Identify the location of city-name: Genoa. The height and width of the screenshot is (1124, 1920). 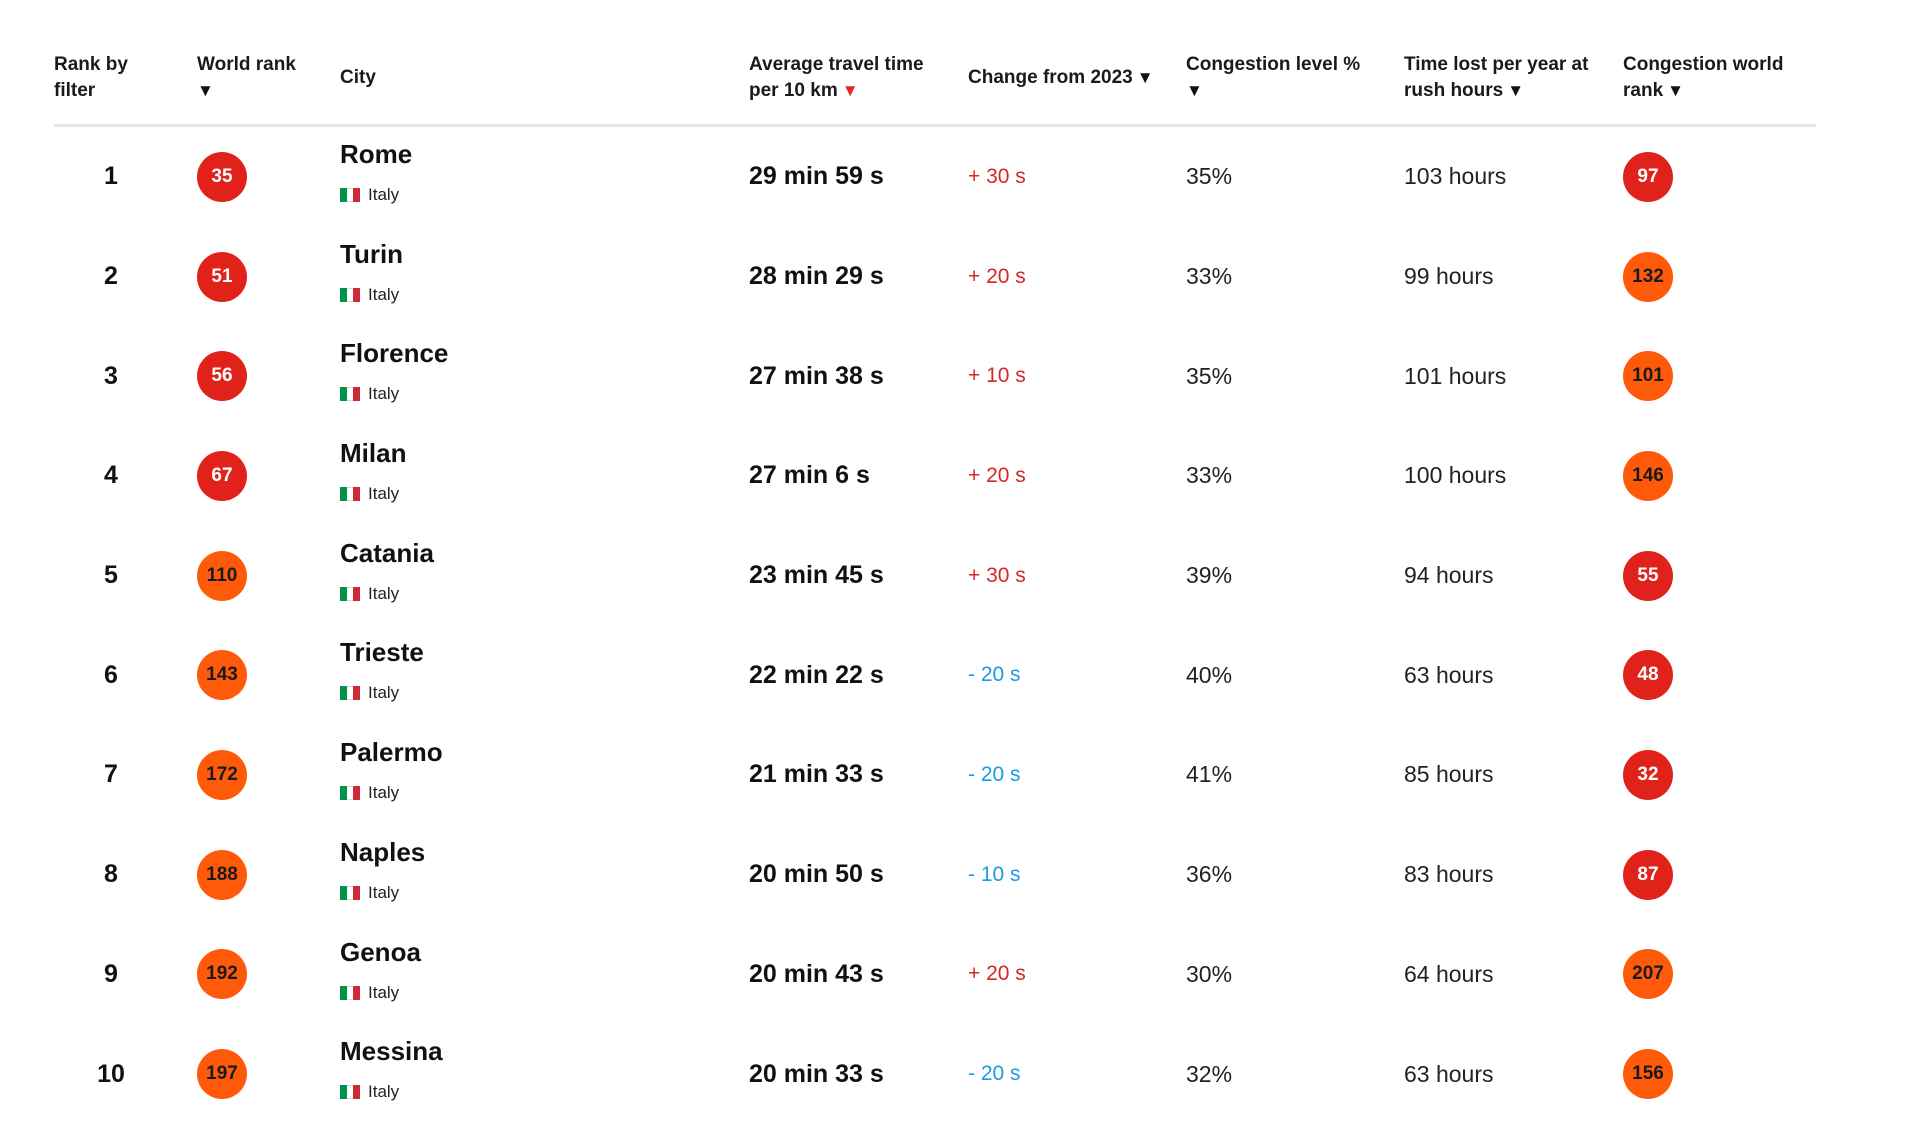
(380, 951).